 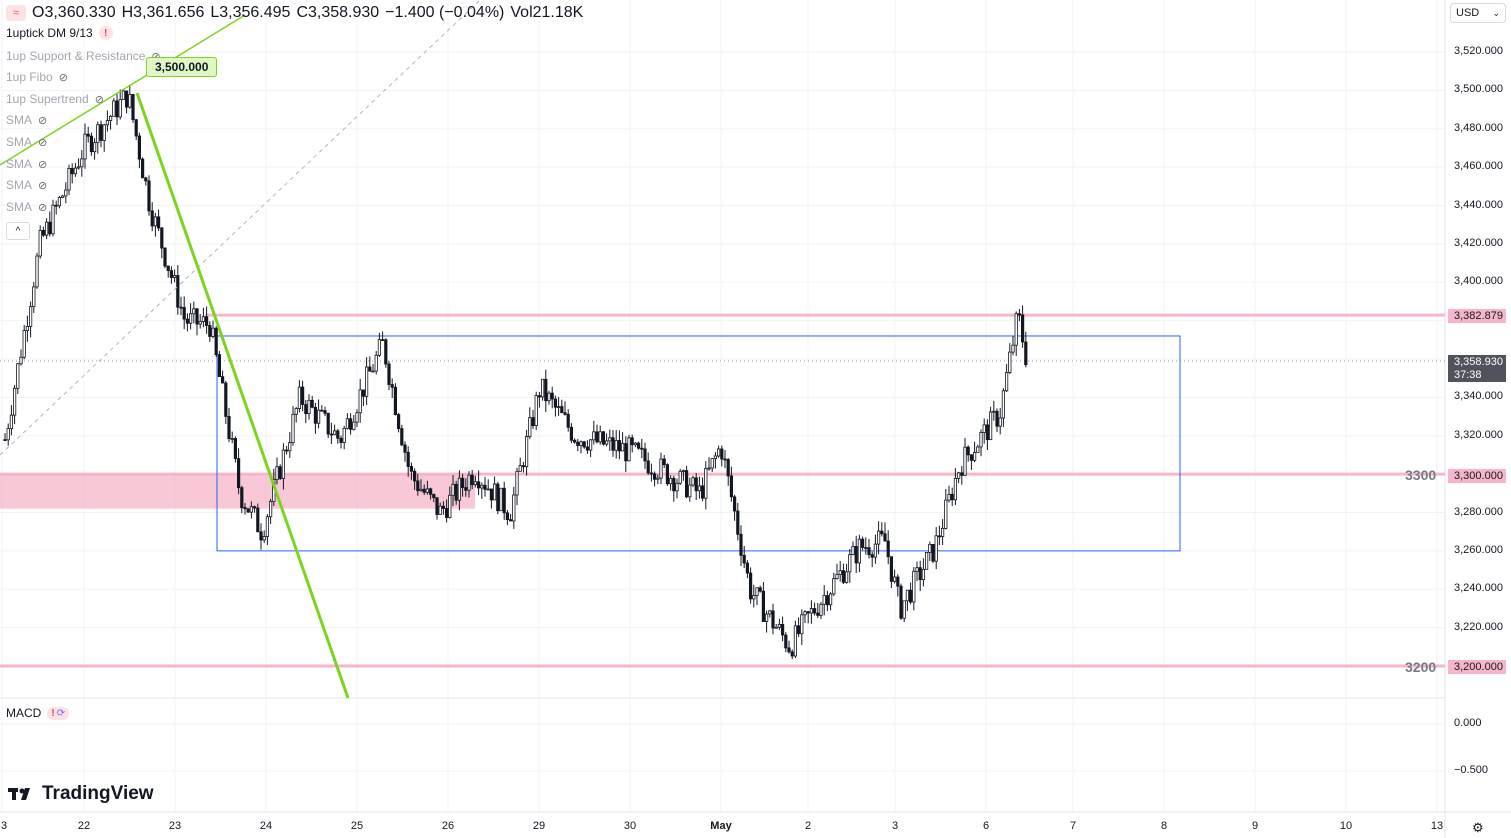 What do you see at coordinates (1478, 827) in the screenshot?
I see `gear-icon: ⚙` at bounding box center [1478, 827].